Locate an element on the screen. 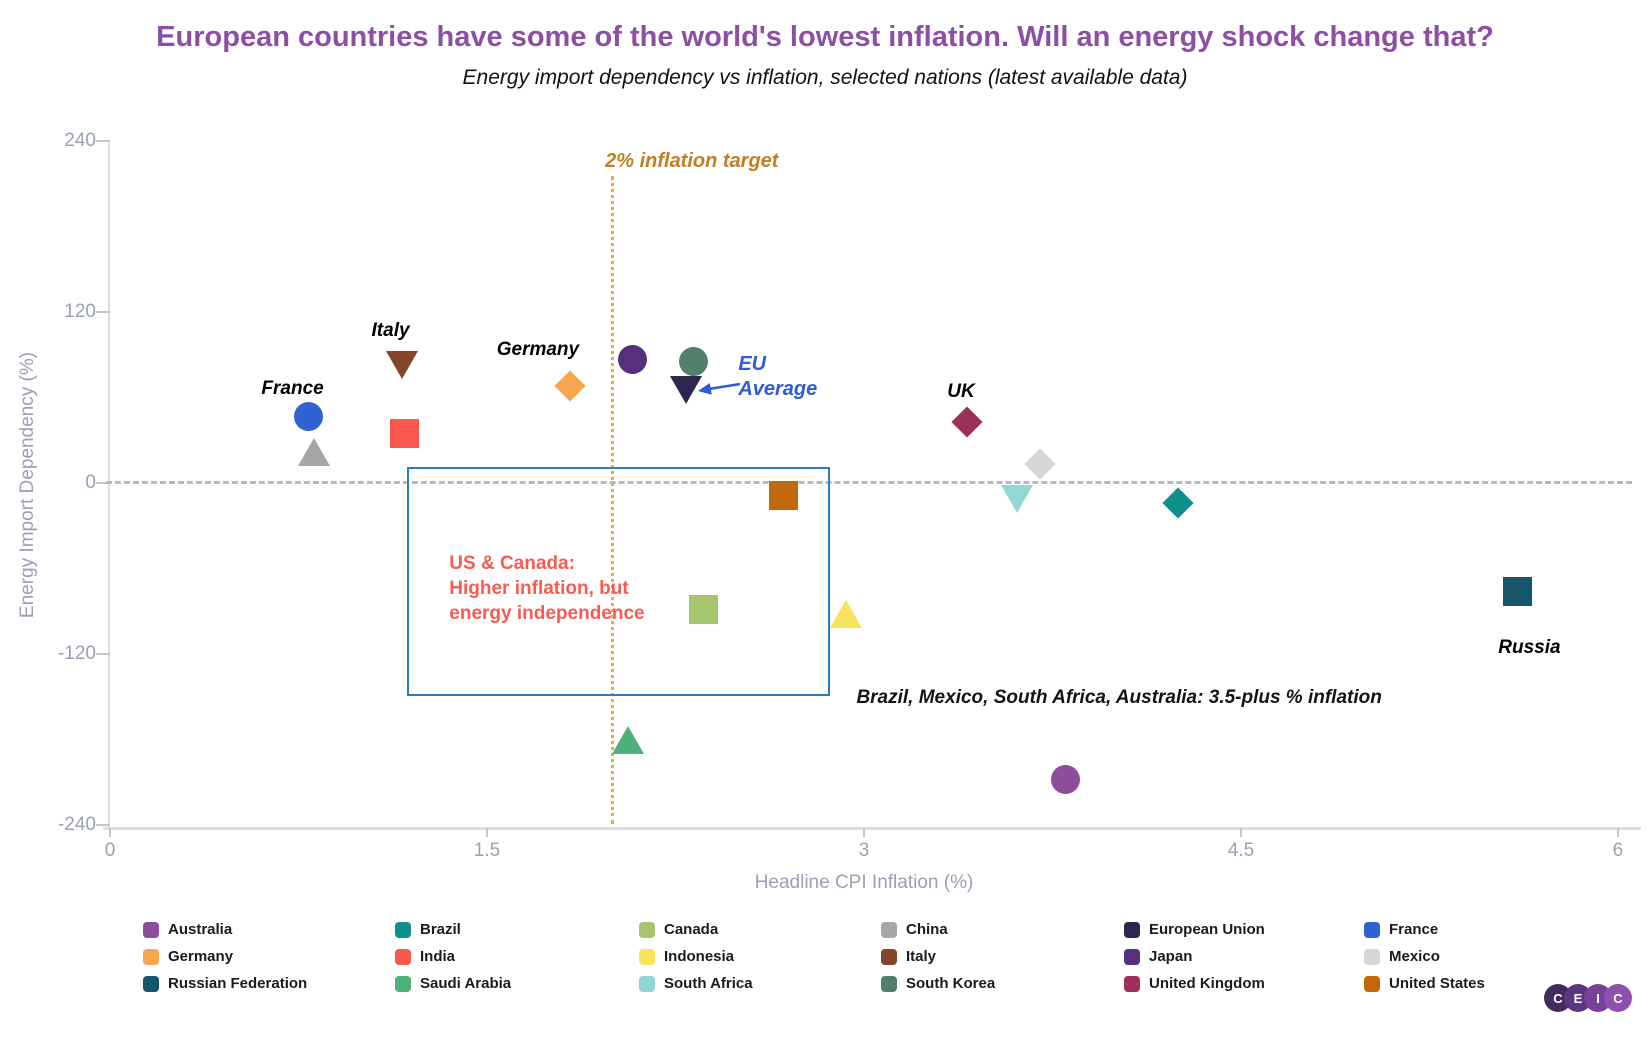  zero-dependency-dashed-line is located at coordinates (869, 482).